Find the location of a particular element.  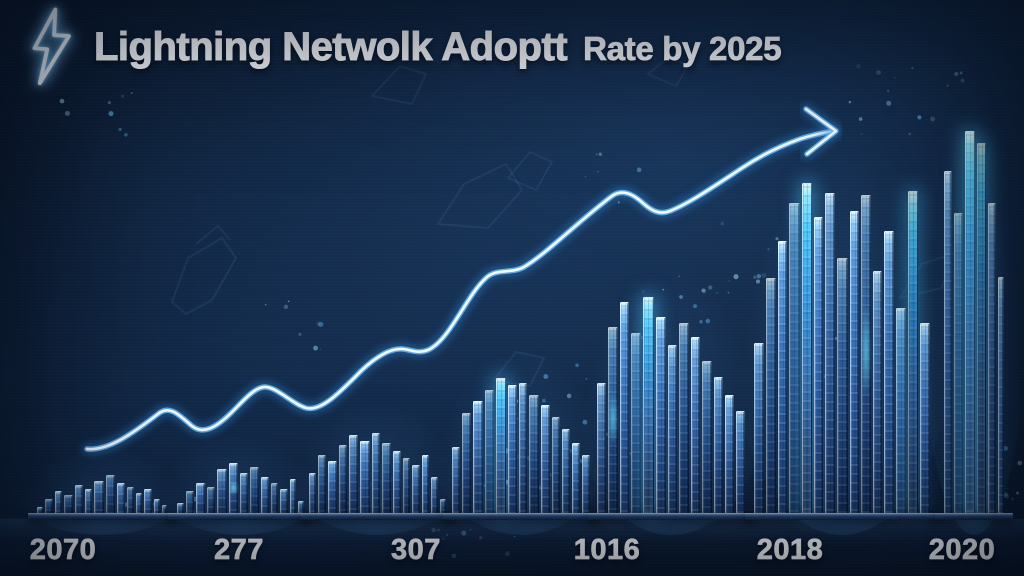

page-title: Lightning Netwolk Adoptt Rate by 2025 is located at coordinates (437, 47).